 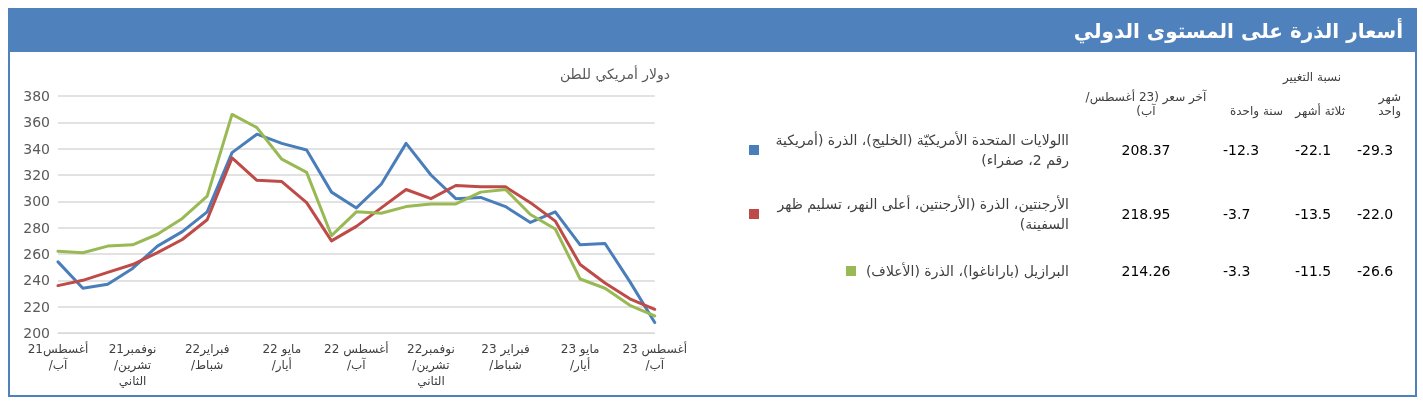 What do you see at coordinates (36, 254) in the screenshot?
I see `y-tick-label: 260` at bounding box center [36, 254].